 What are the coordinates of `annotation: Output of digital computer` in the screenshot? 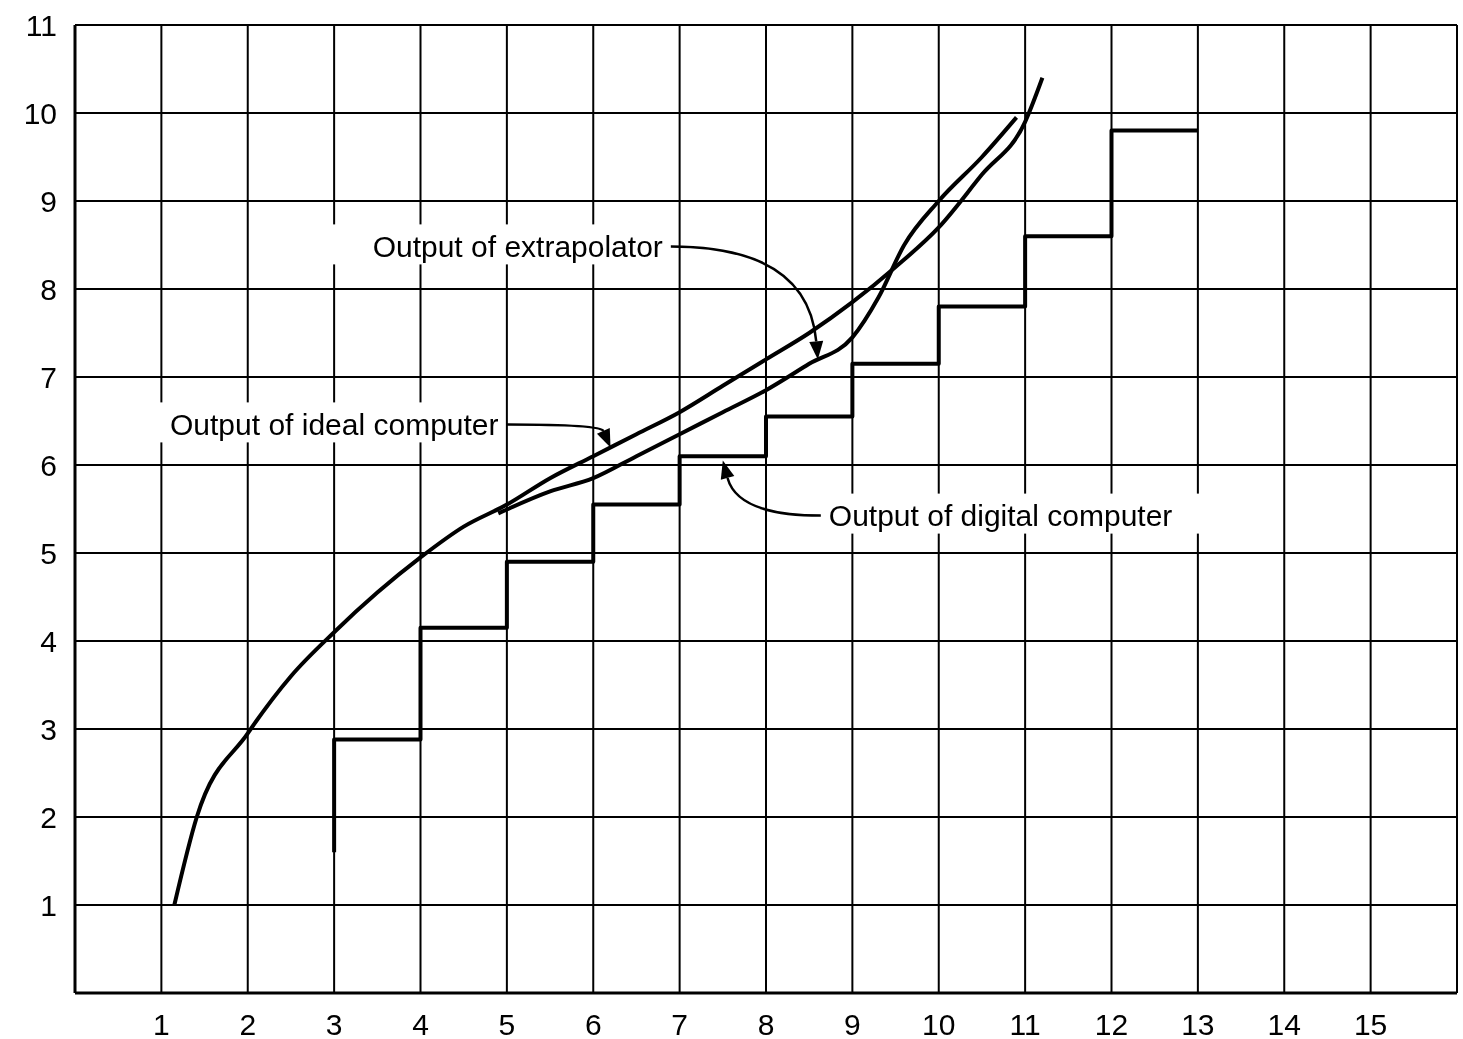 It's located at (1000, 516).